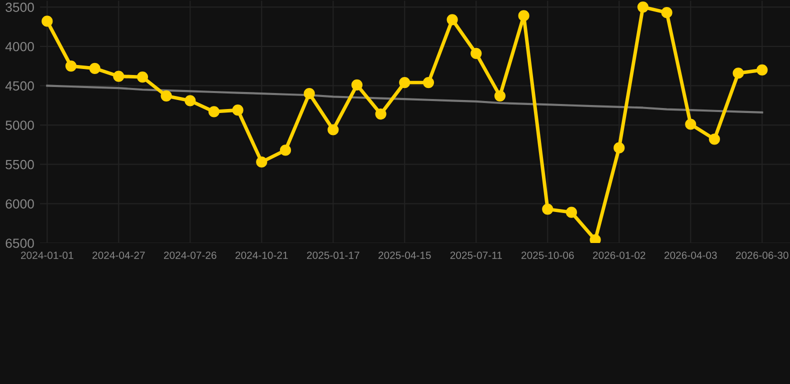  I want to click on x-tick-label: 2025-10-06, so click(548, 255).